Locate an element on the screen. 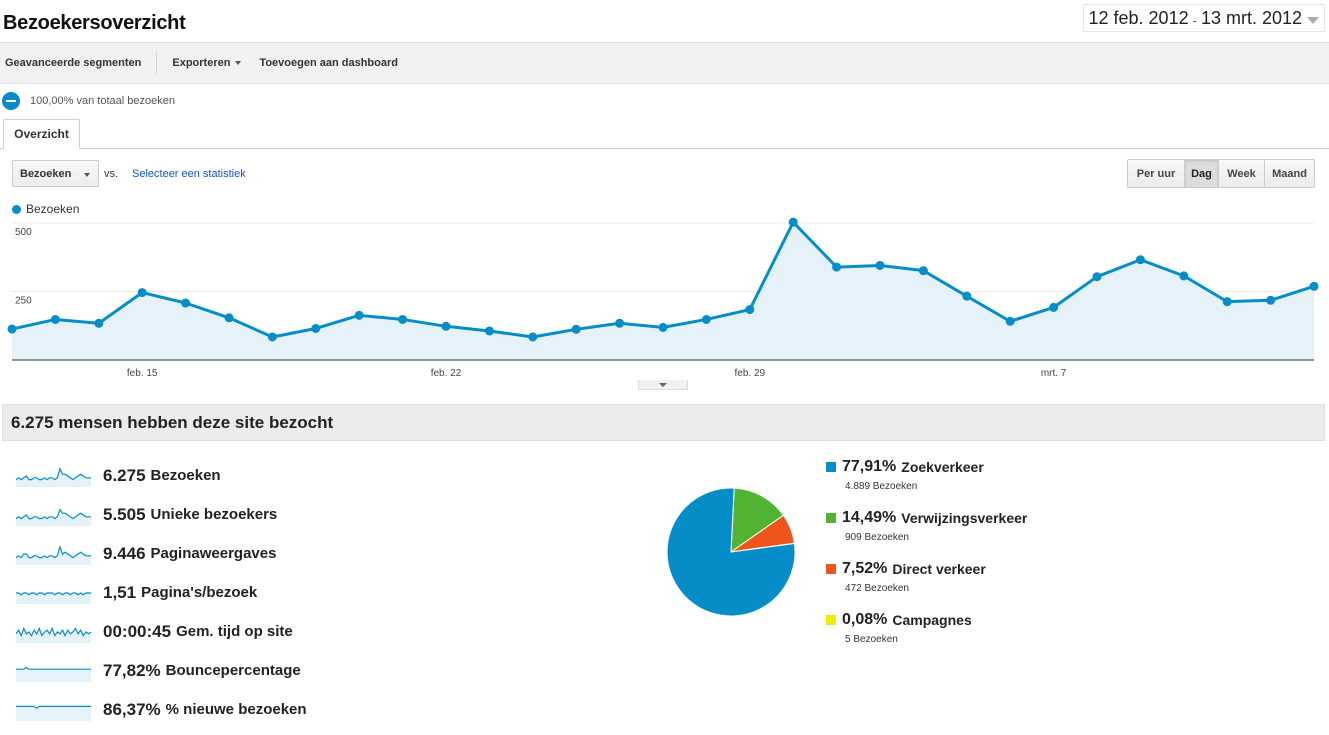 The height and width of the screenshot is (735, 1329). traffic-source-name: Verwijzingsverkeer is located at coordinates (964, 518).